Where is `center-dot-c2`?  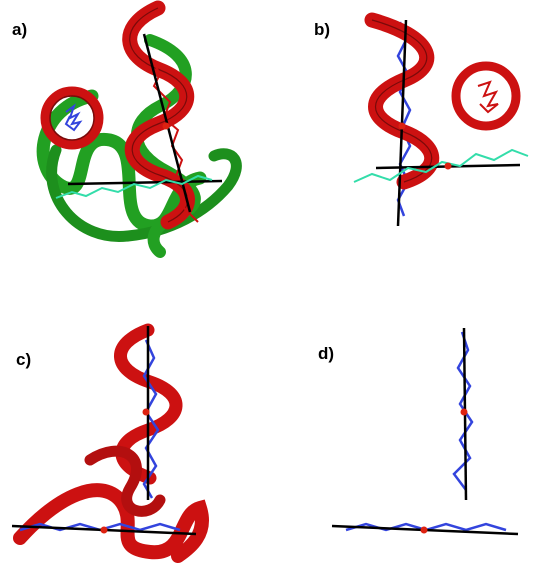
center-dot-c2 is located at coordinates (104, 530).